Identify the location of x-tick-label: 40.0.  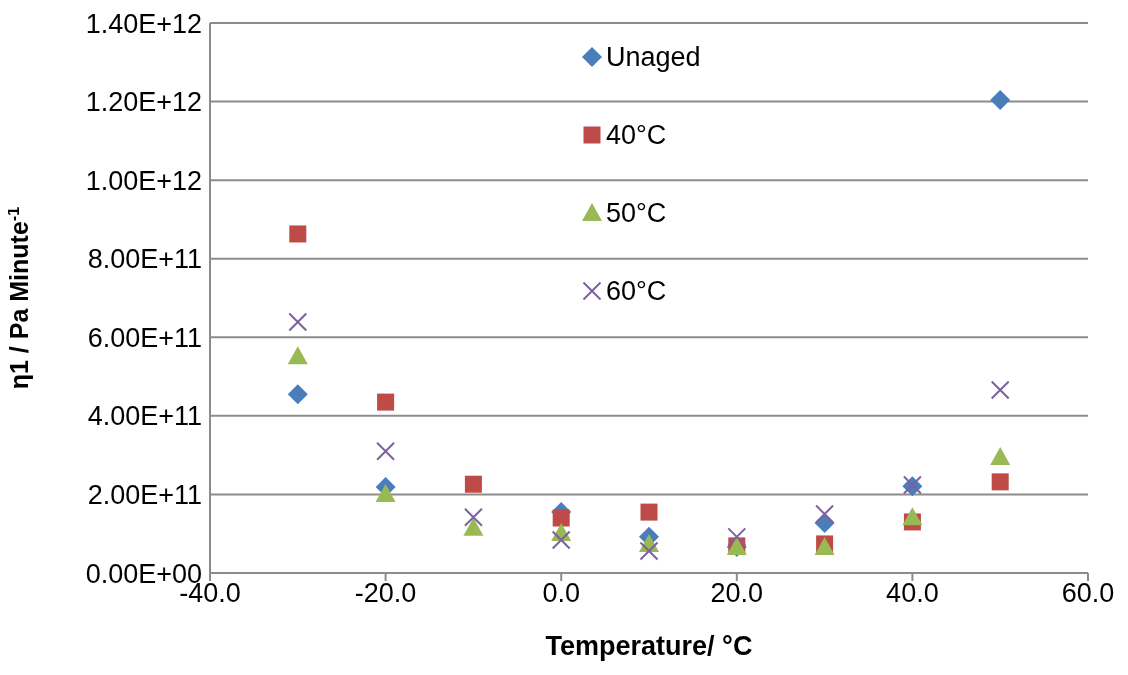
(912, 593).